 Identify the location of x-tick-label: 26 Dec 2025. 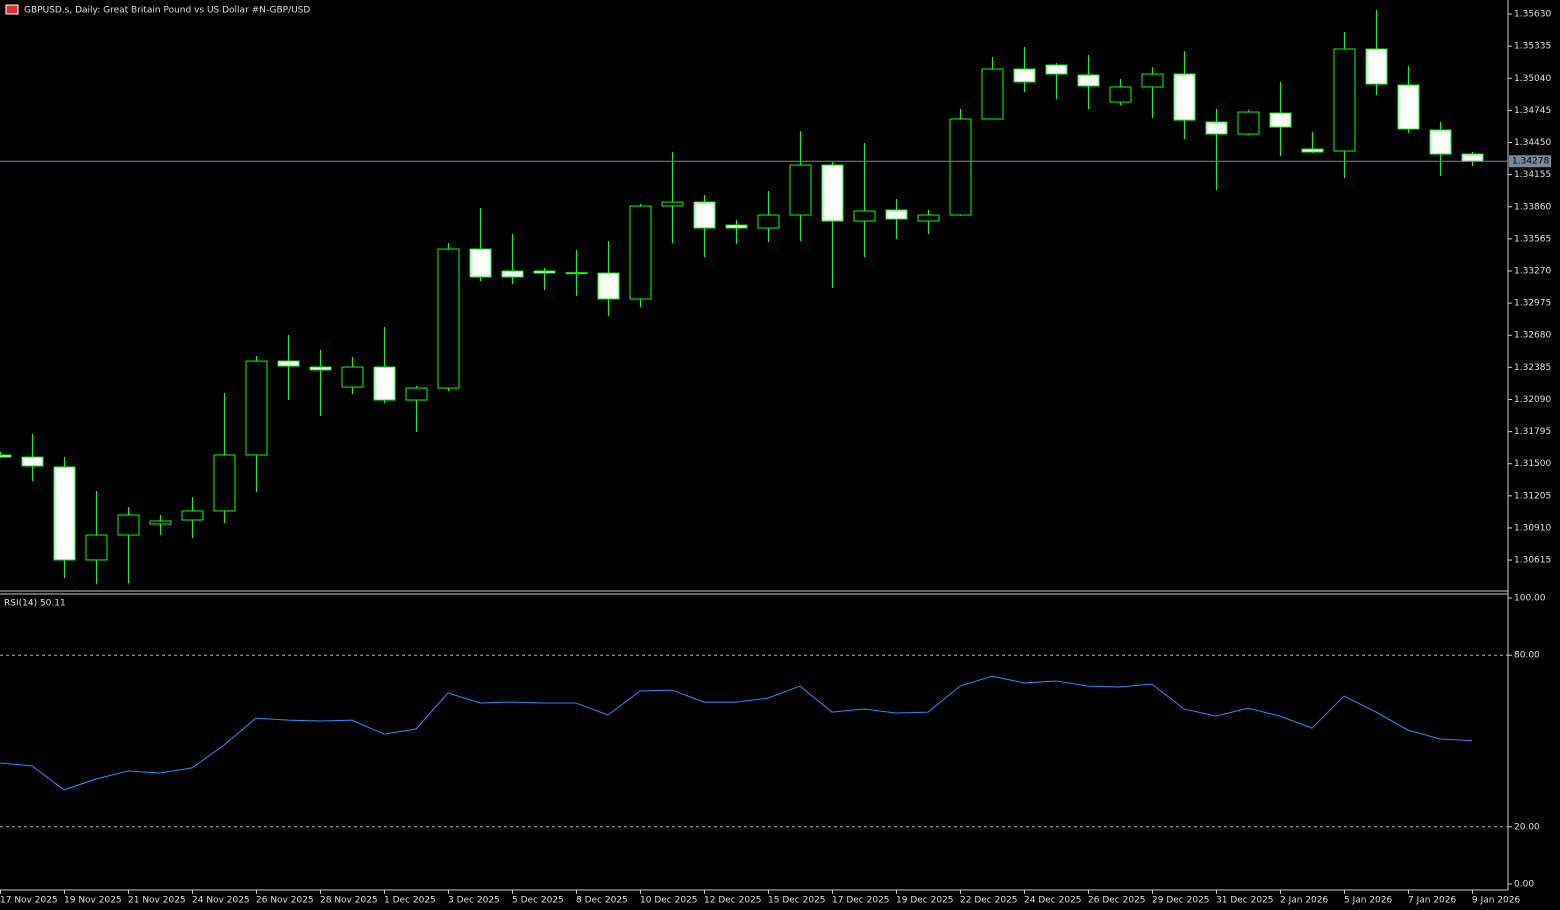
(1117, 901).